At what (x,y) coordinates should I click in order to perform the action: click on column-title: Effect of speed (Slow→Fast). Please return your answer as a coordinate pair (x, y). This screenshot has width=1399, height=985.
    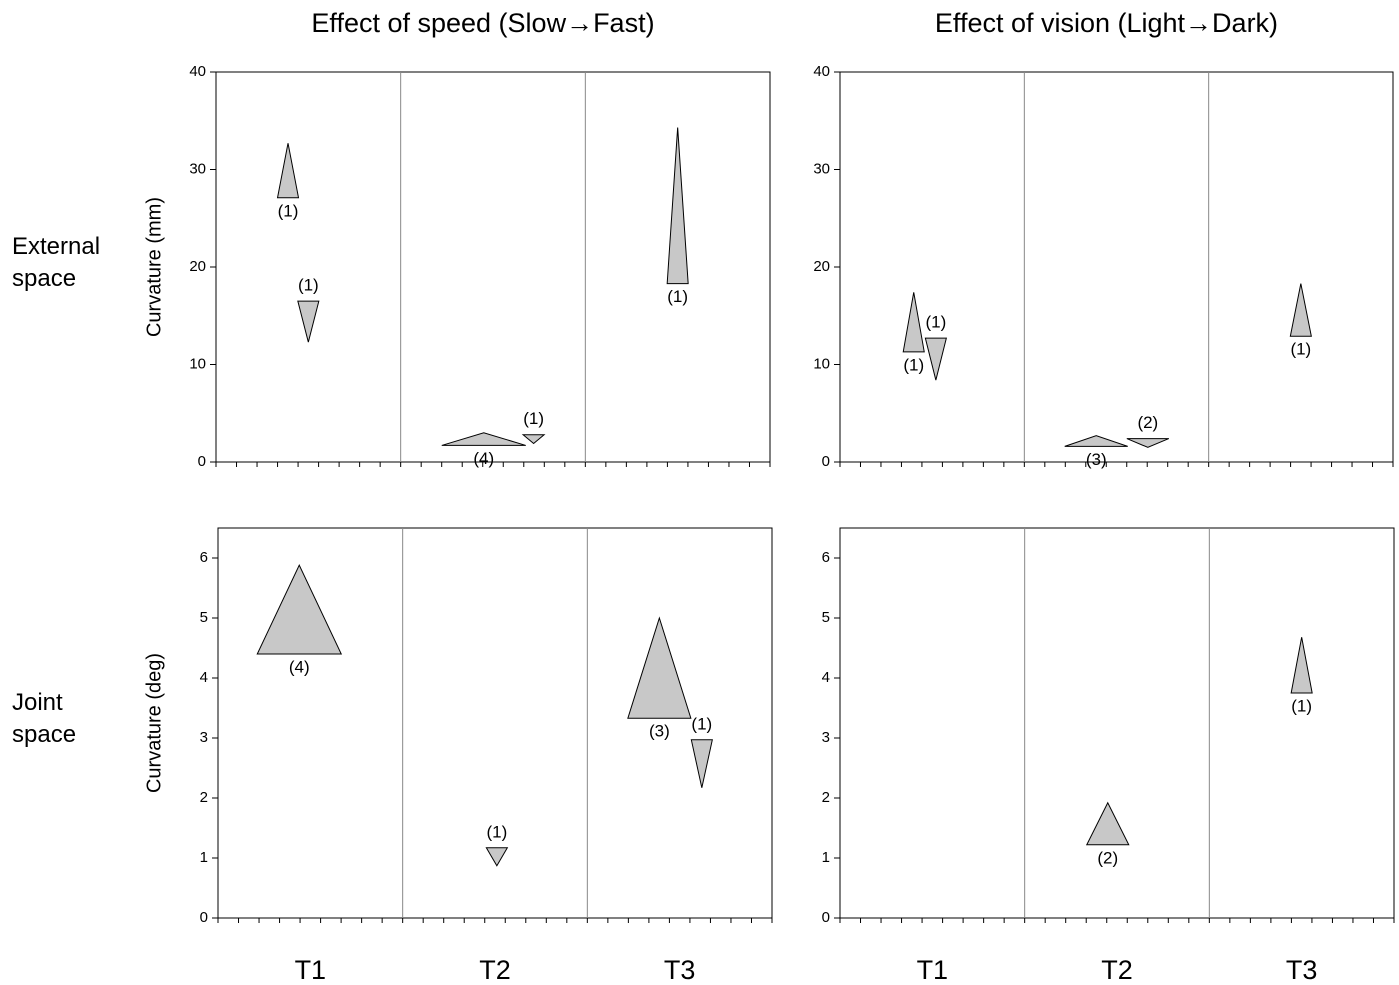
    Looking at the image, I should click on (482, 23).